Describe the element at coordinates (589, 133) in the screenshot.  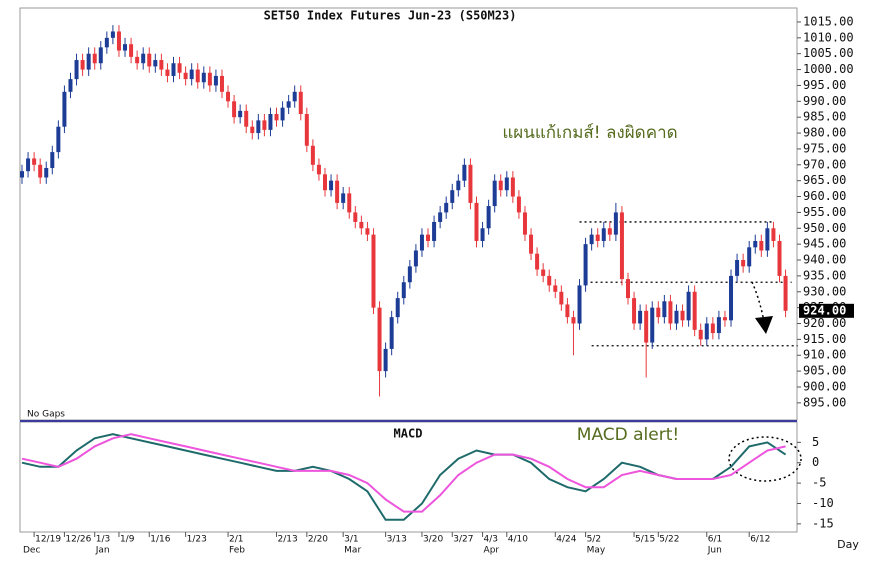
I see `annotation: แผนแก้เกมส์! ลงผิดคาด` at that location.